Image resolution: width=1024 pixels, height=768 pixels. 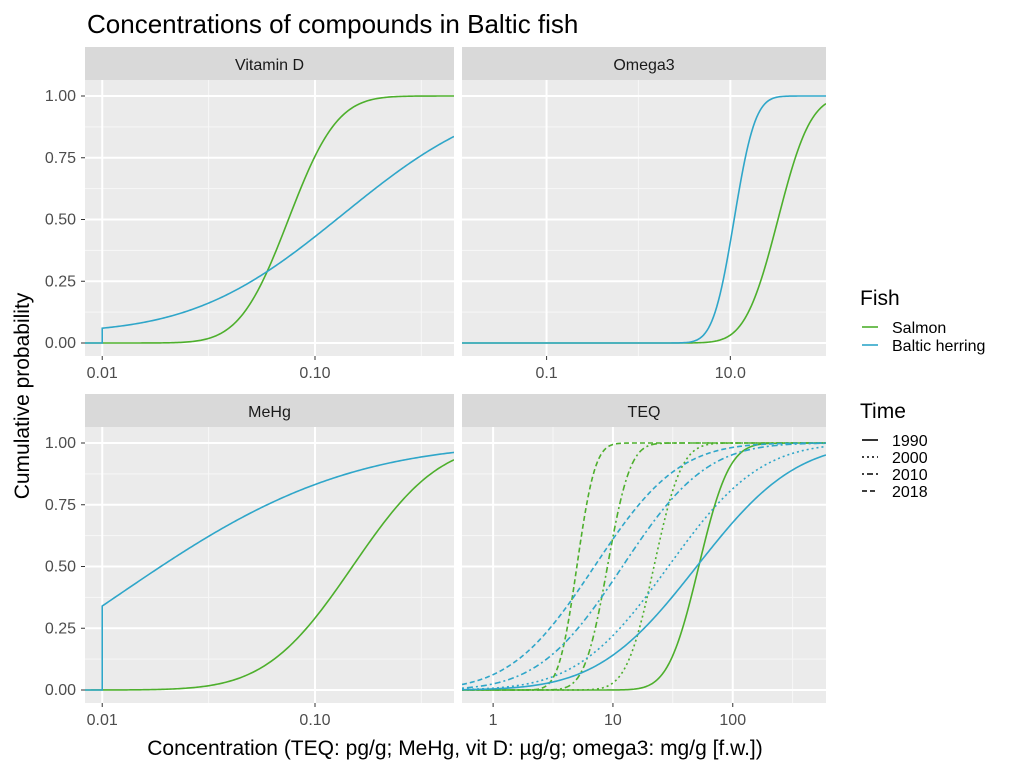 I want to click on series-line-baltic-herring-2010, so click(x=644, y=565).